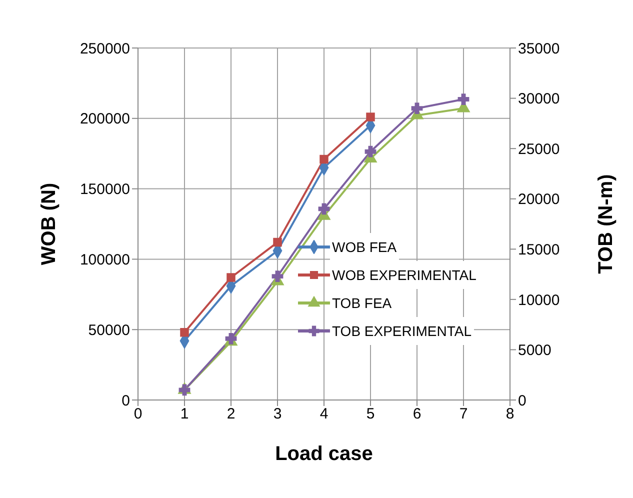  I want to click on x-tick-label: 5, so click(370, 414).